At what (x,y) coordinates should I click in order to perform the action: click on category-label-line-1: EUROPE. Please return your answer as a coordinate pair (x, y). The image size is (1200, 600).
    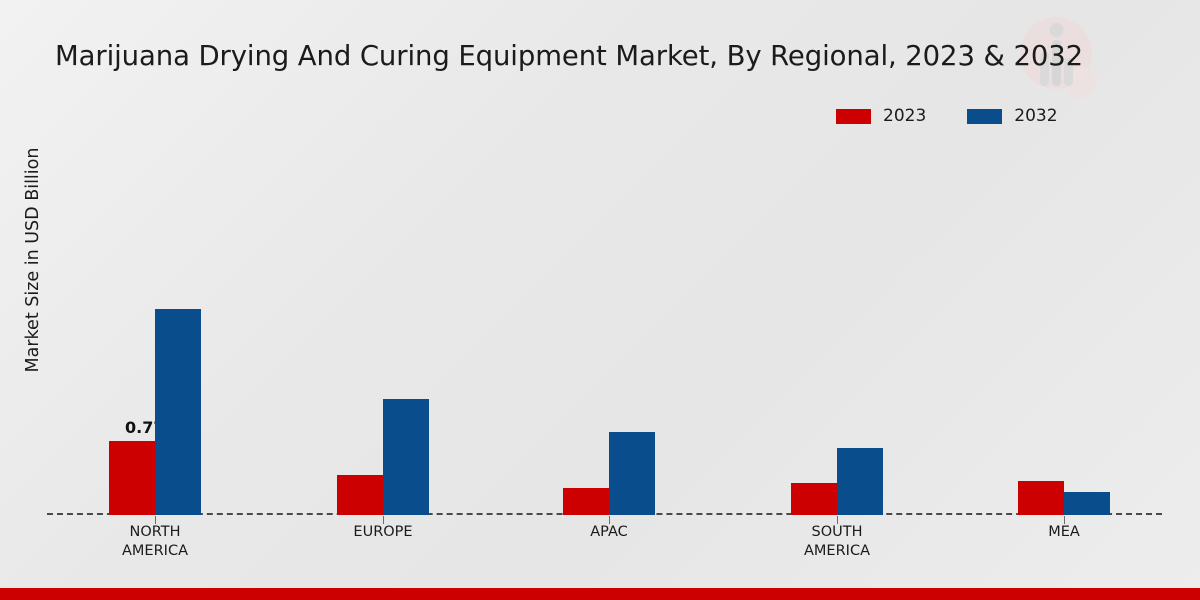
    Looking at the image, I should click on (383, 532).